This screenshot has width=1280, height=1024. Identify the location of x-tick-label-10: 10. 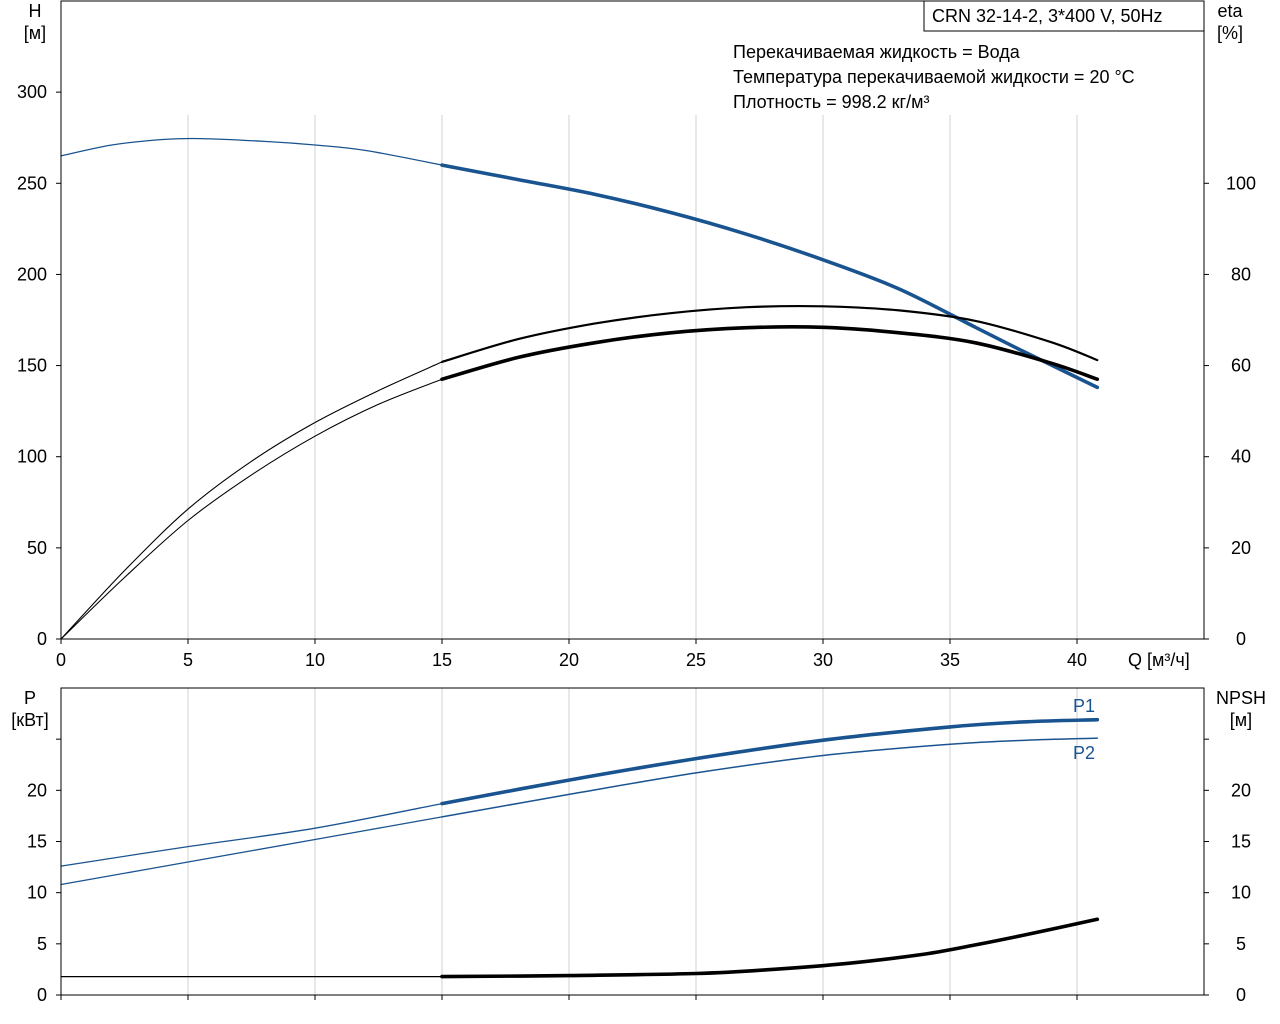
(315, 660).